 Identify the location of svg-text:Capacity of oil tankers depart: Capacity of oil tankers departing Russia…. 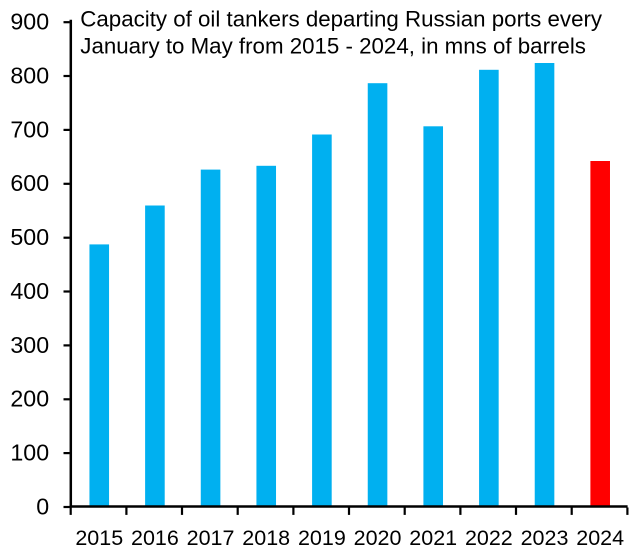
(341, 18).